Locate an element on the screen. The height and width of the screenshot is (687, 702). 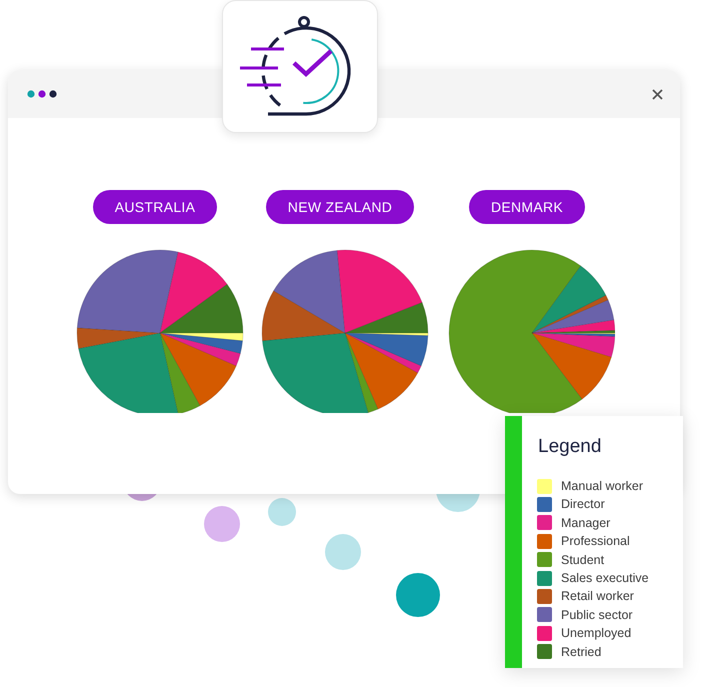
slice-label: AUSTRALIA is located at coordinates (155, 207).